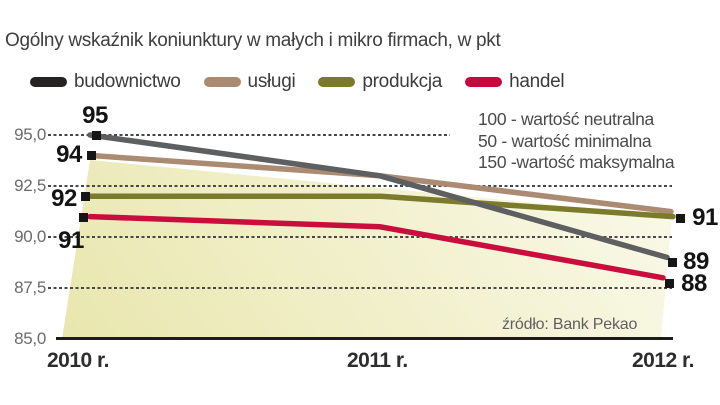 The width and height of the screenshot is (720, 405). I want to click on annotation-maximal: 150 -wartość maksymalna, so click(576, 162).